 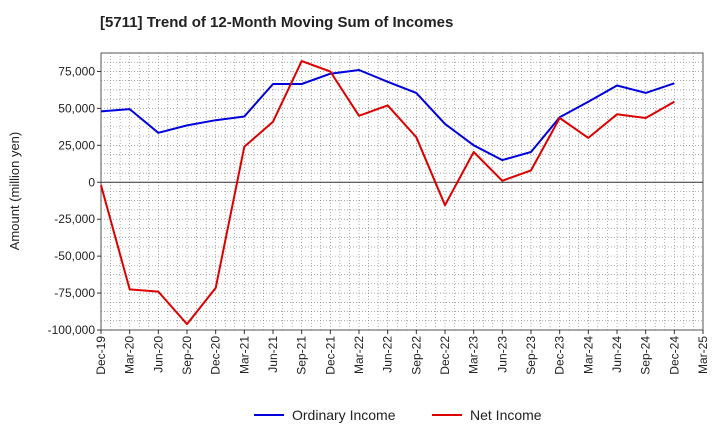 I want to click on ordinary-income-legend-label: Ordinary Income, so click(x=344, y=415).